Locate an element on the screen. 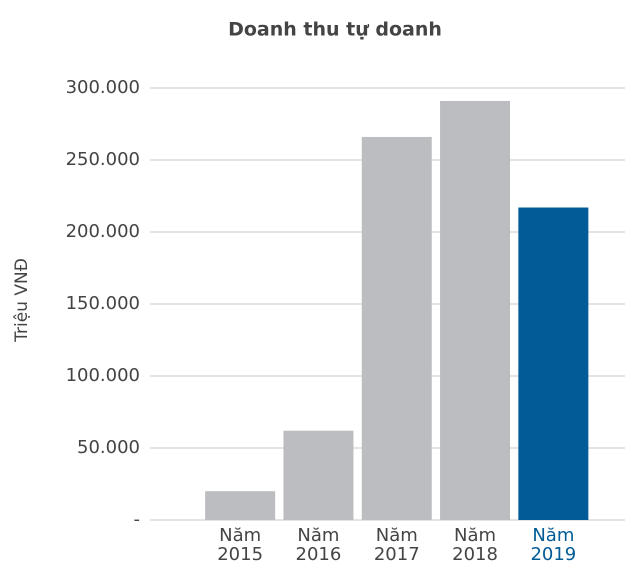  chart-title: Doanh thu tự doanh is located at coordinates (335, 30).